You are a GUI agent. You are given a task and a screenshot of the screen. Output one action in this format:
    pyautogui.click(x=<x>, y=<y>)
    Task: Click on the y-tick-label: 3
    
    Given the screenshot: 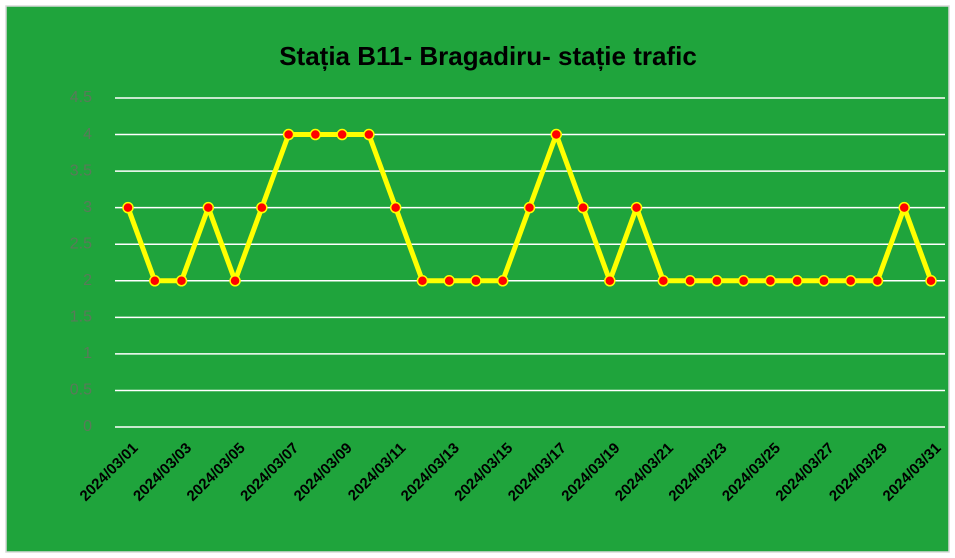 What is the action you would take?
    pyautogui.click(x=87, y=207)
    